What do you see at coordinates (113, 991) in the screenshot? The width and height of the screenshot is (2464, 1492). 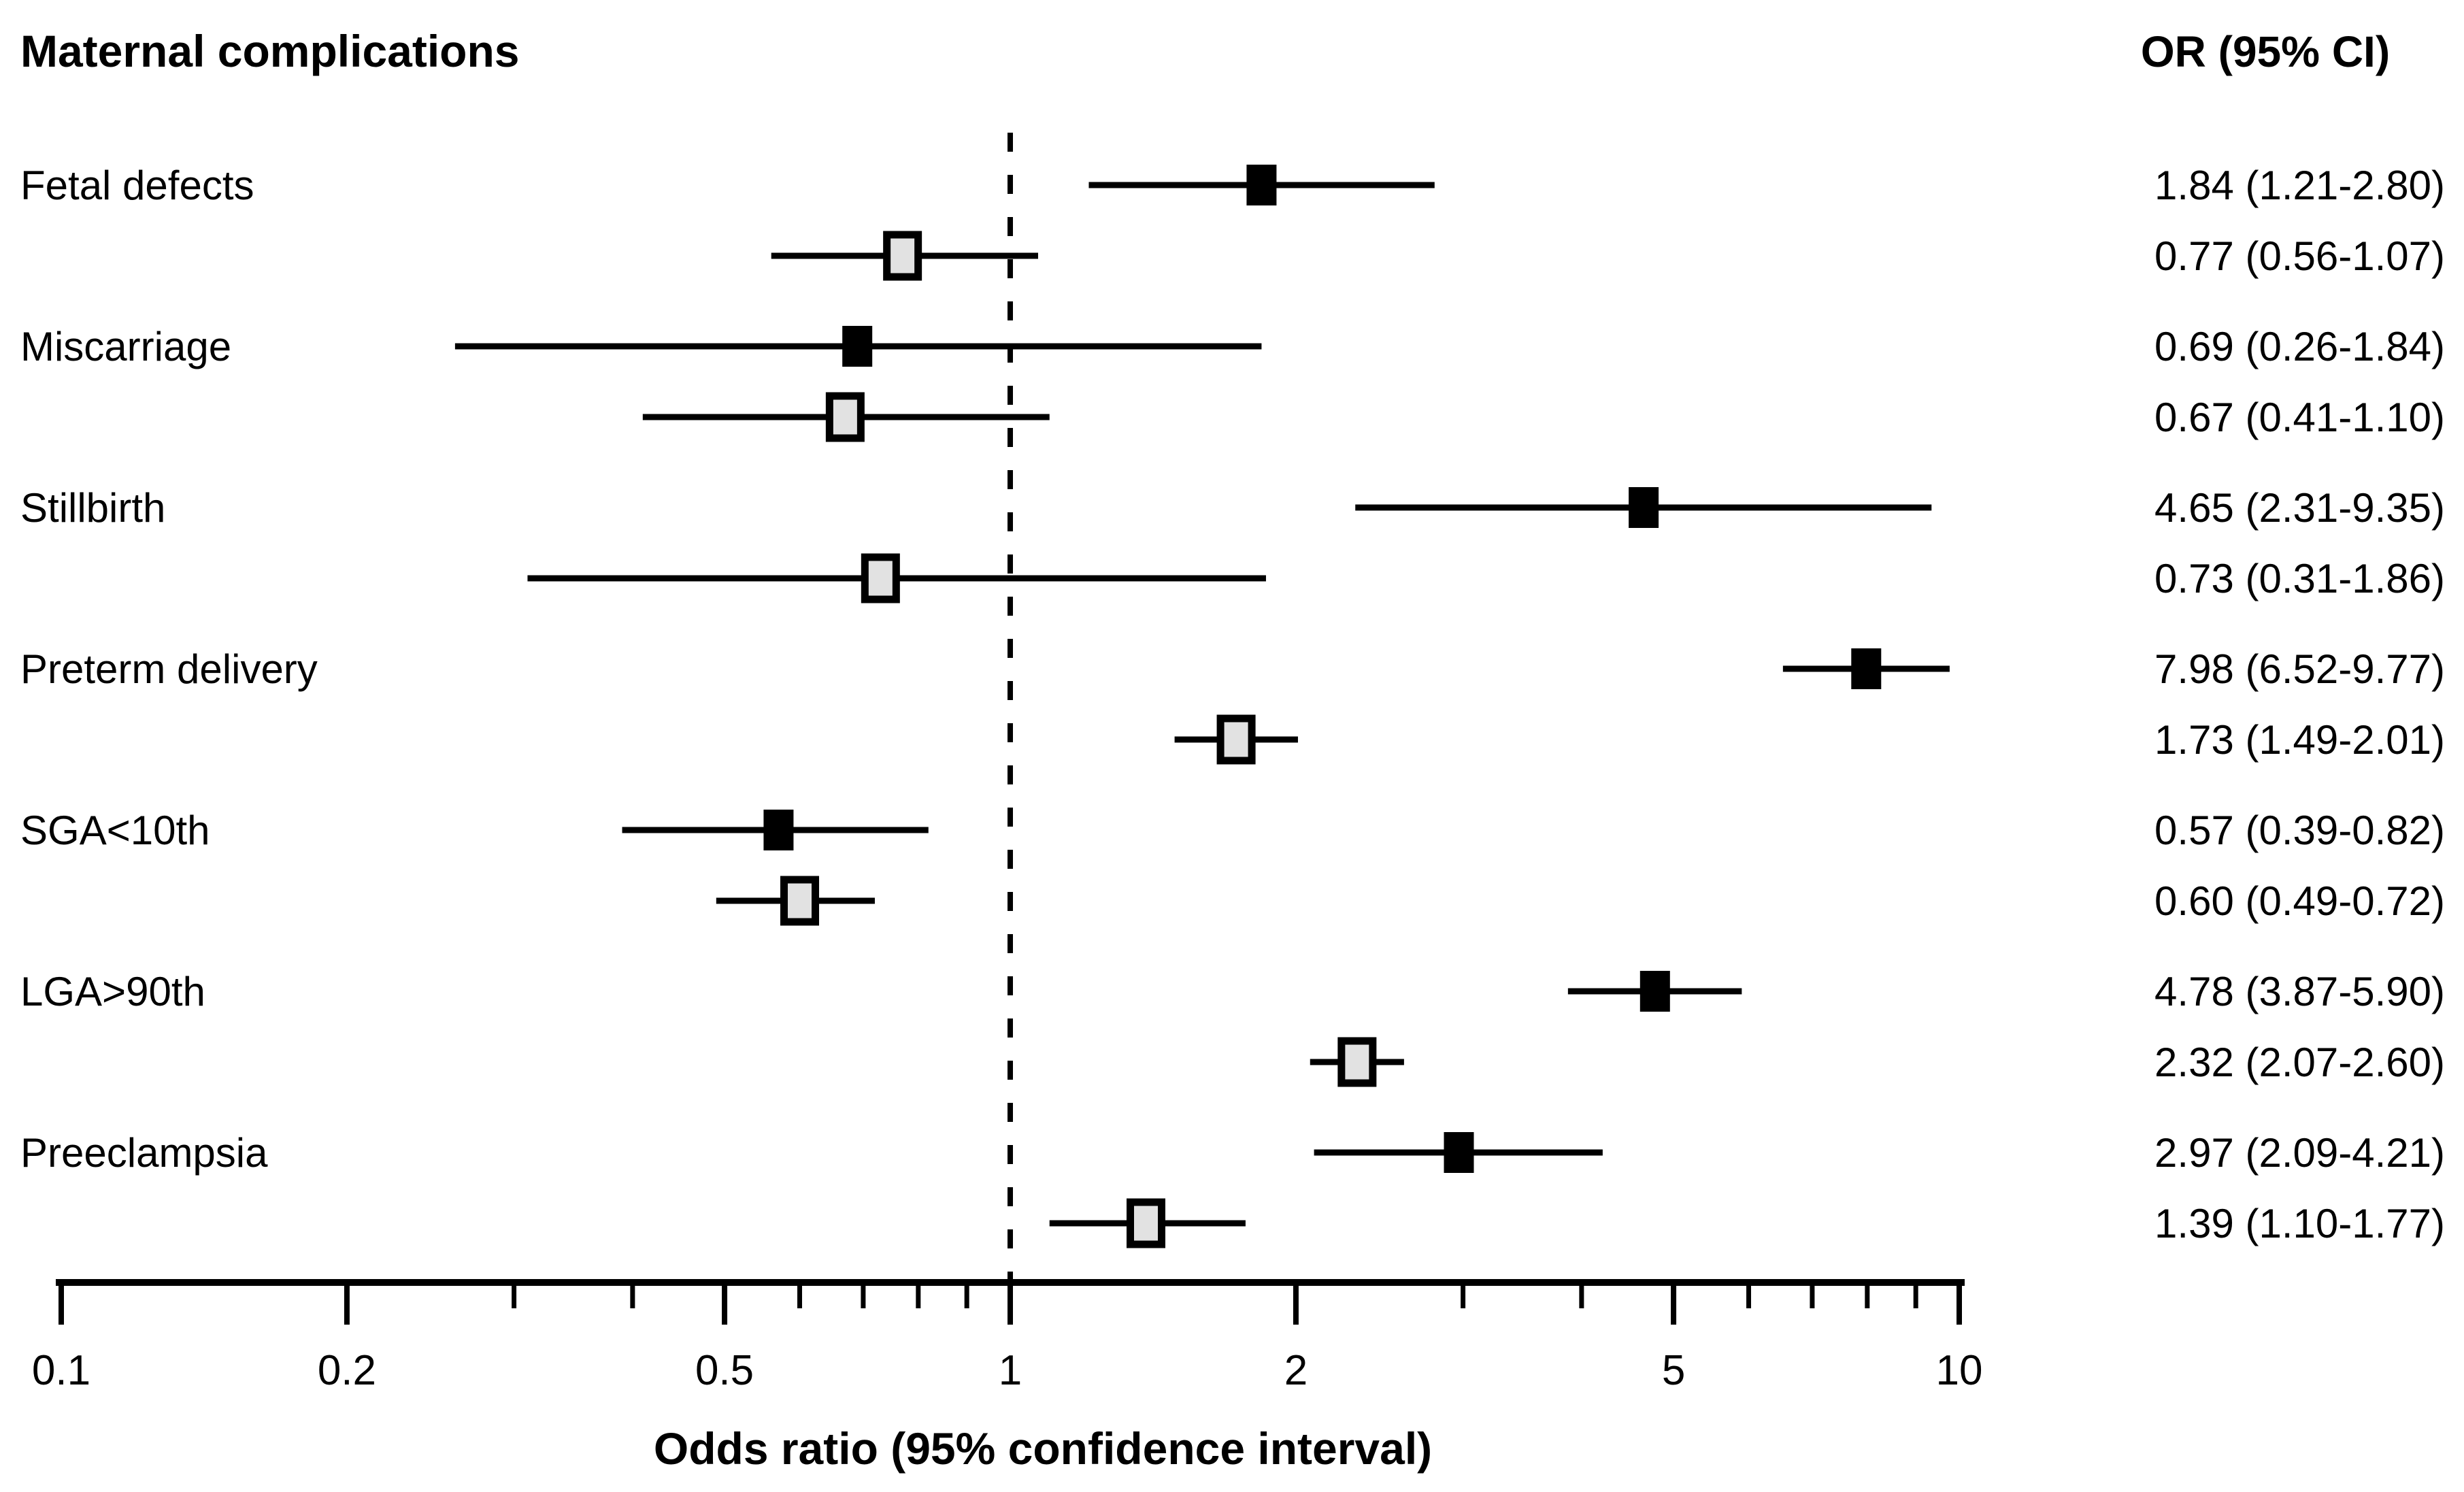 I see `group-label: LGA>90th` at bounding box center [113, 991].